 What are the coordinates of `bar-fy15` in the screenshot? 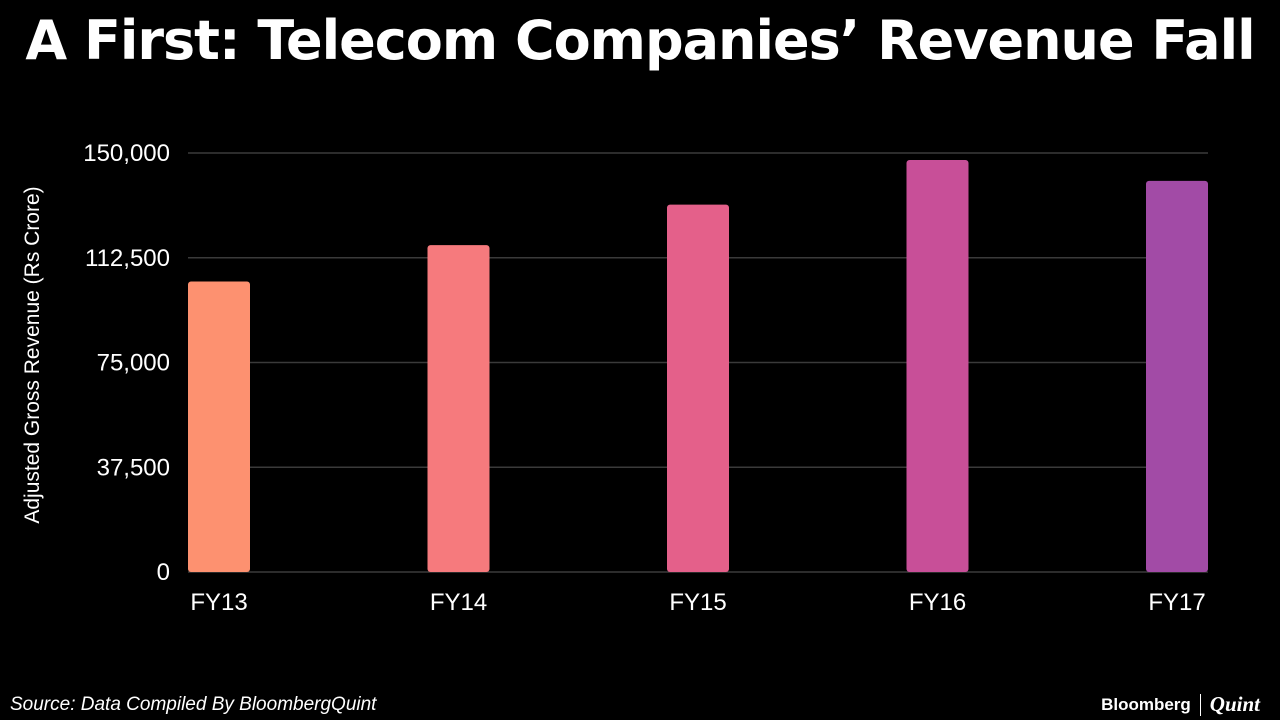 It's located at (698, 388).